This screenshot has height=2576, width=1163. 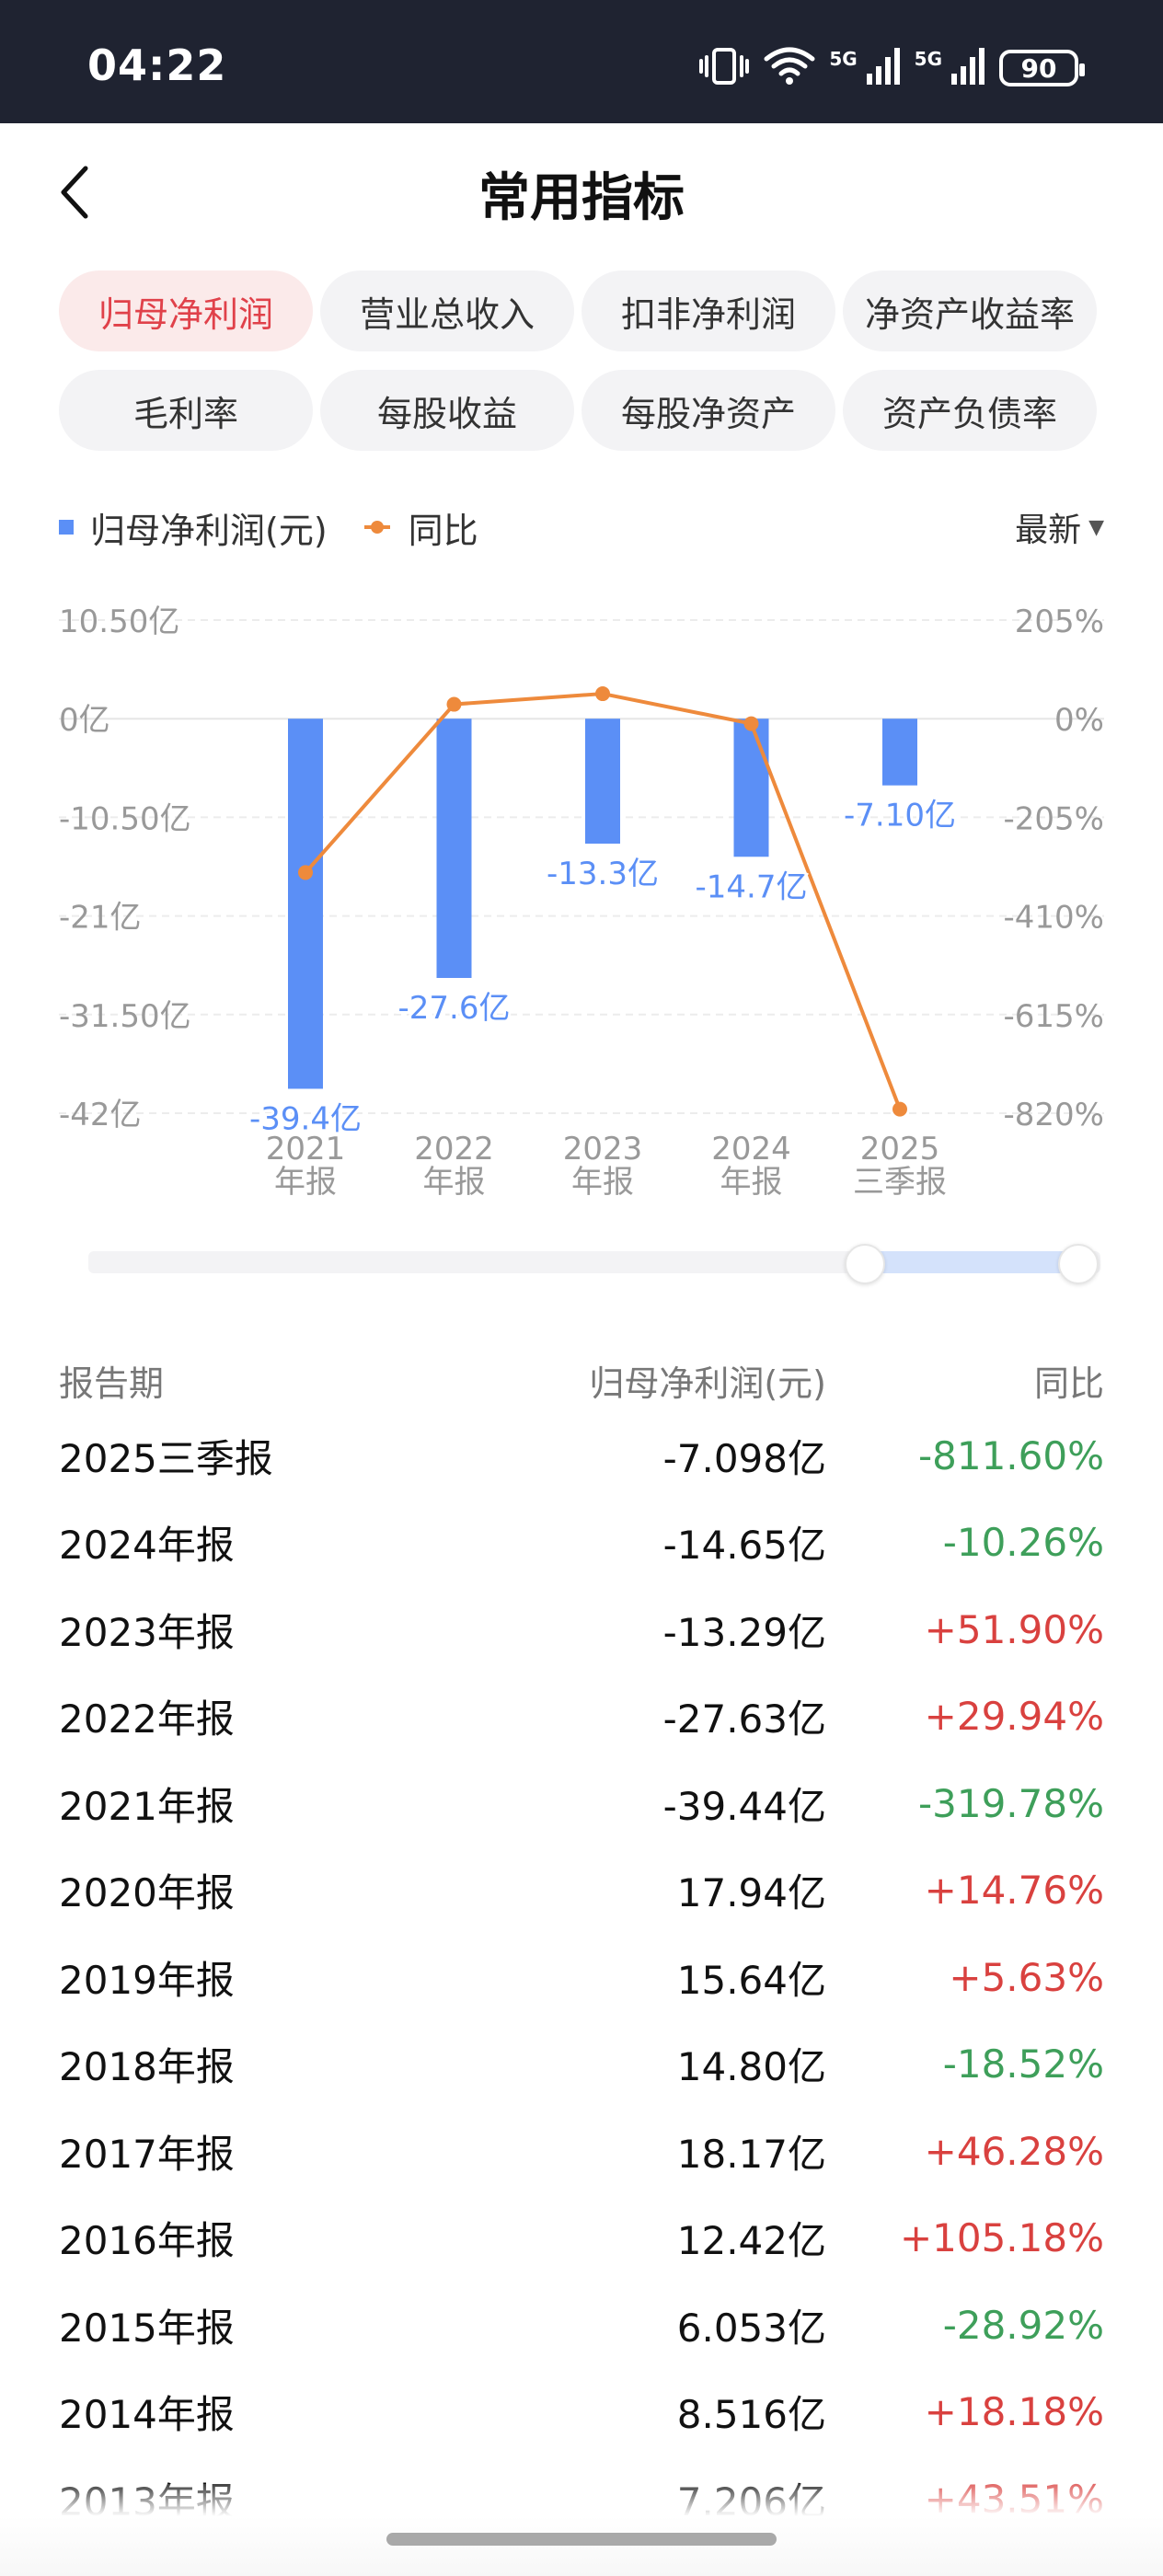 What do you see at coordinates (581, 1891) in the screenshot?
I see `table-row: 2020年报 17.94亿 +14.76%` at bounding box center [581, 1891].